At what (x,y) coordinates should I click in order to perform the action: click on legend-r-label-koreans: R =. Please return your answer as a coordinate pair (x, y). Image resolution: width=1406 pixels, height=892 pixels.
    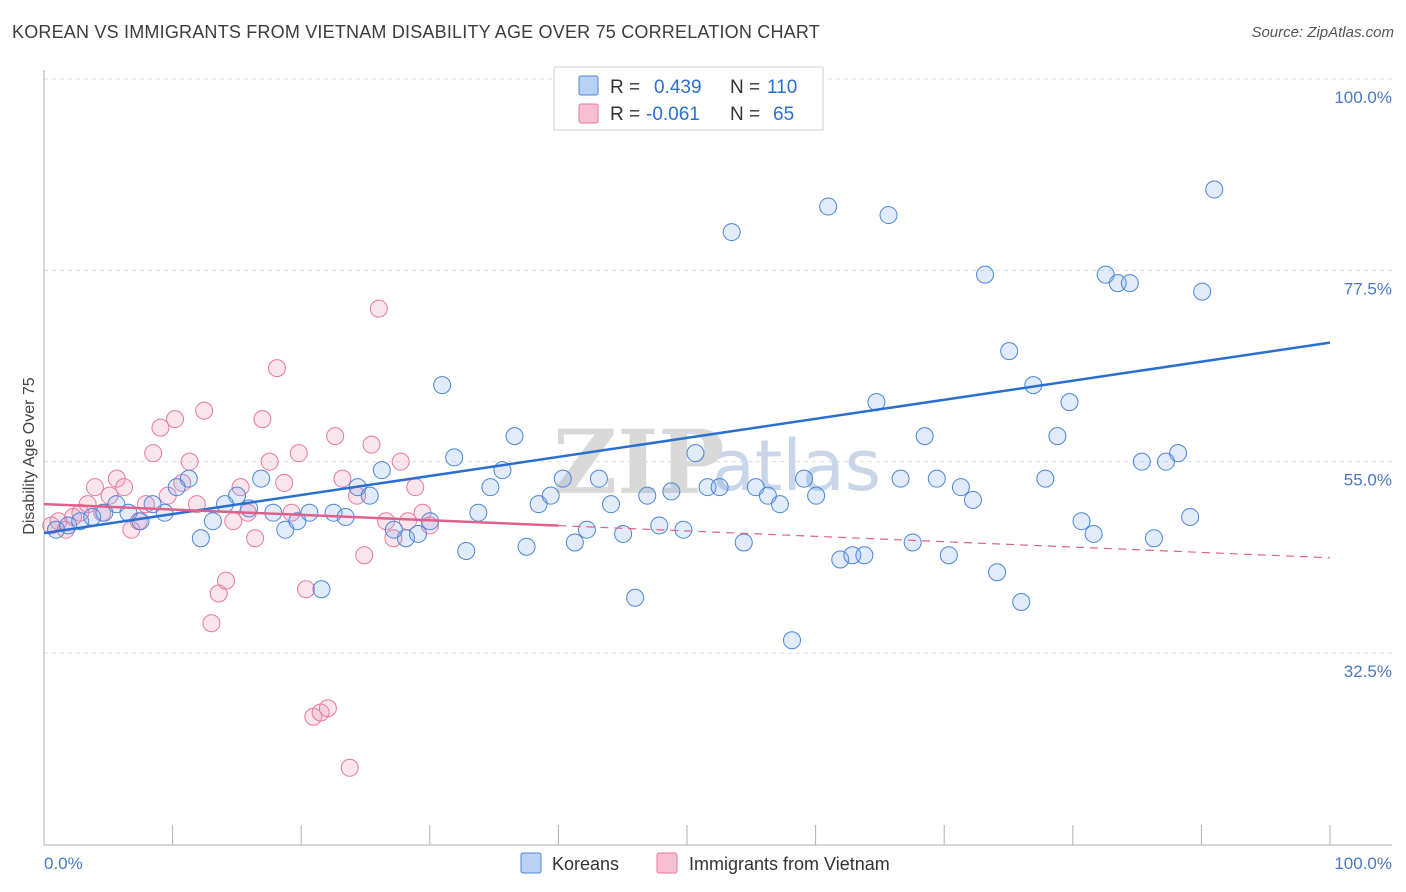
    Looking at the image, I should click on (625, 87).